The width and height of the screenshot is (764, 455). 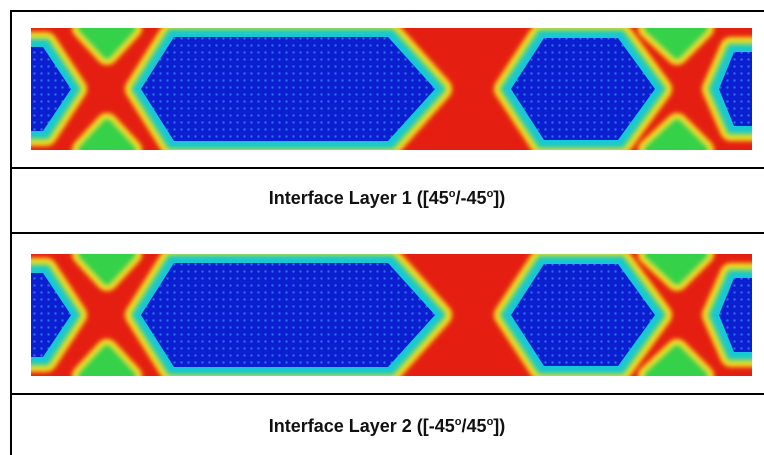 I want to click on caption: Interface Layer 2 ([-45o/45o]), so click(x=387, y=426).